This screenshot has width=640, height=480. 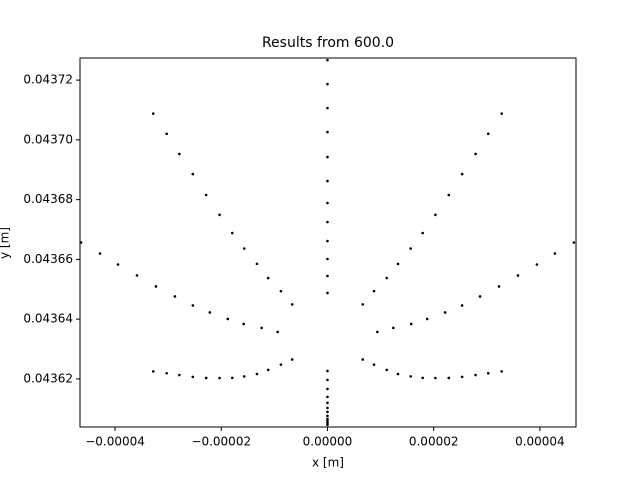 I want to click on x-tick-label: 0.00004, so click(x=540, y=442).